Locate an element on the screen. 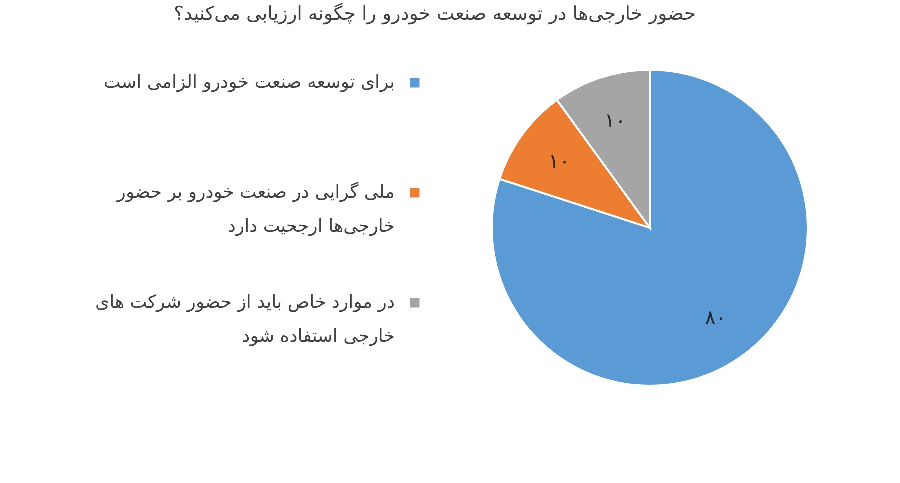 The width and height of the screenshot is (900, 483). data-label: ۸۰ is located at coordinates (716, 318).